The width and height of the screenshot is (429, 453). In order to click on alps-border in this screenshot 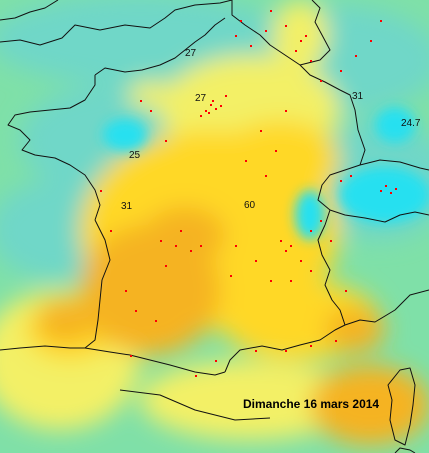, I will do `click(331, 275)`.